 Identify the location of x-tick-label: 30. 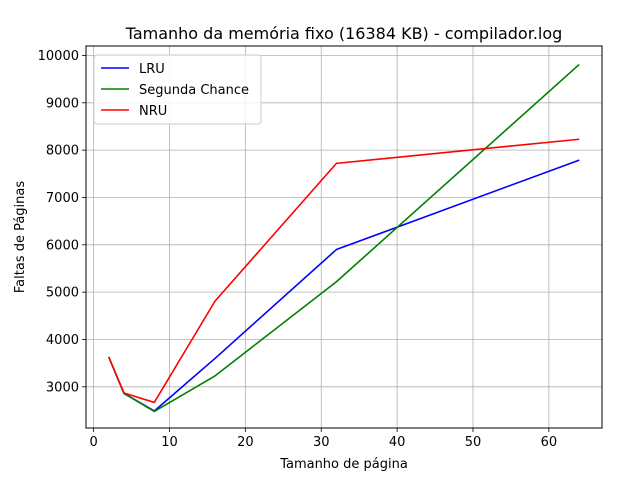
(321, 442).